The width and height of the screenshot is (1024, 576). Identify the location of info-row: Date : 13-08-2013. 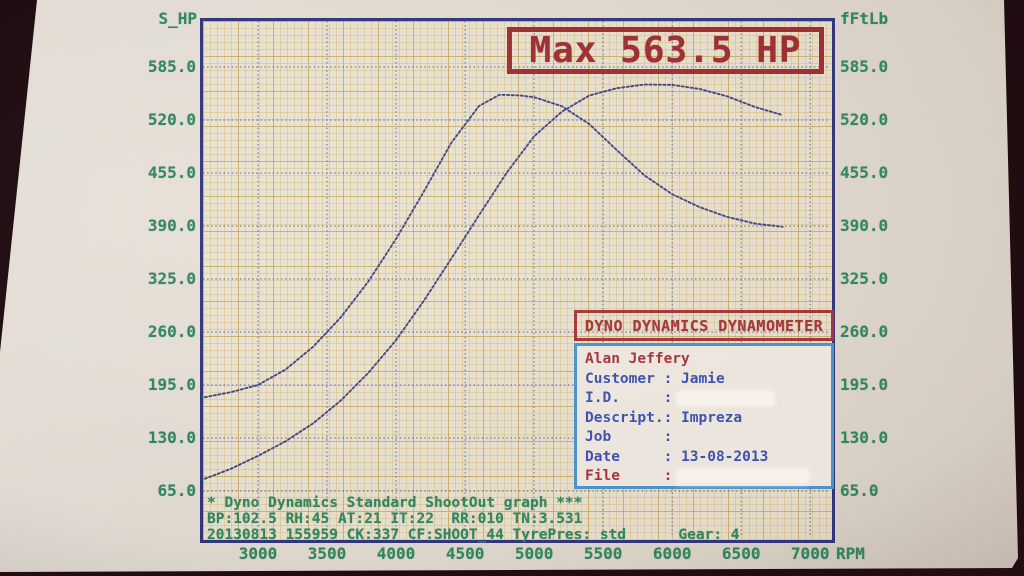
(677, 456).